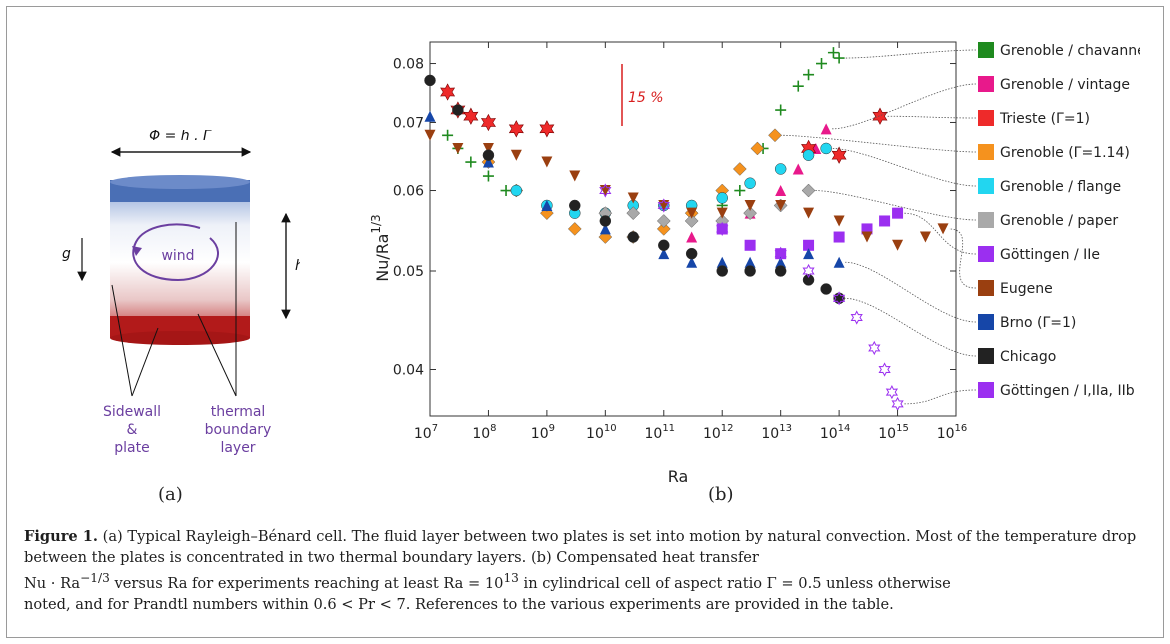 The height and width of the screenshot is (644, 1170). I want to click on x-tick-label-6: 1013, so click(776, 432).